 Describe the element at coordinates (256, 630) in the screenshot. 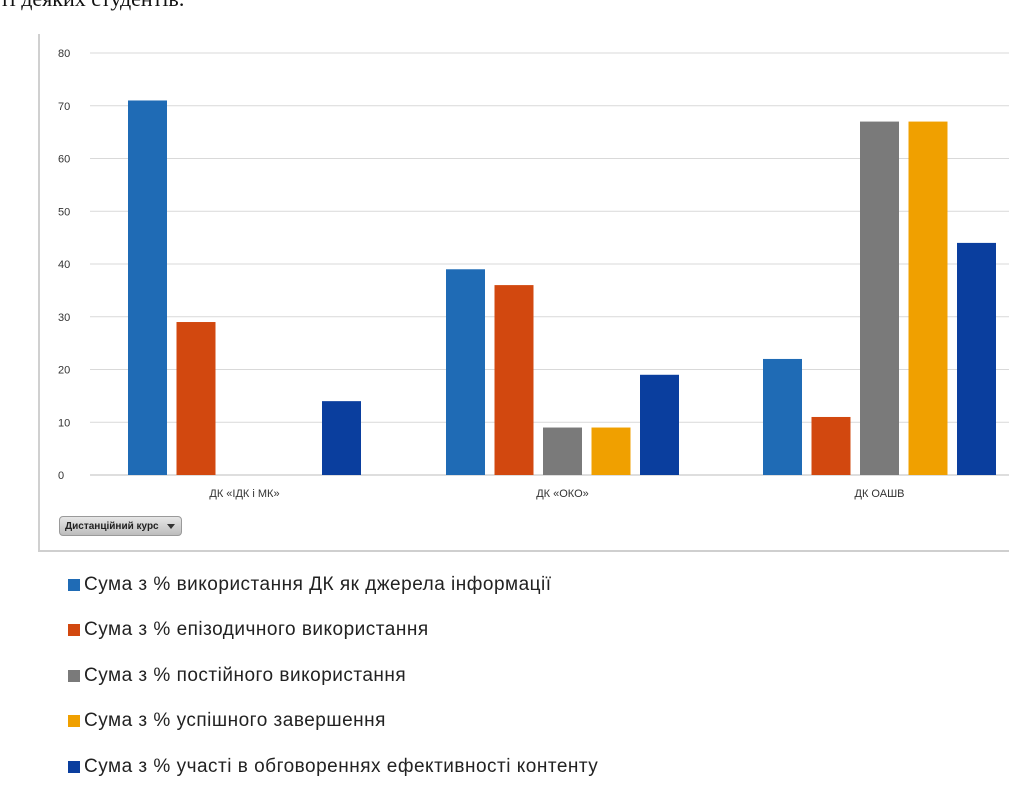

I see `legend-label: Сума з % епізодичного використання` at that location.